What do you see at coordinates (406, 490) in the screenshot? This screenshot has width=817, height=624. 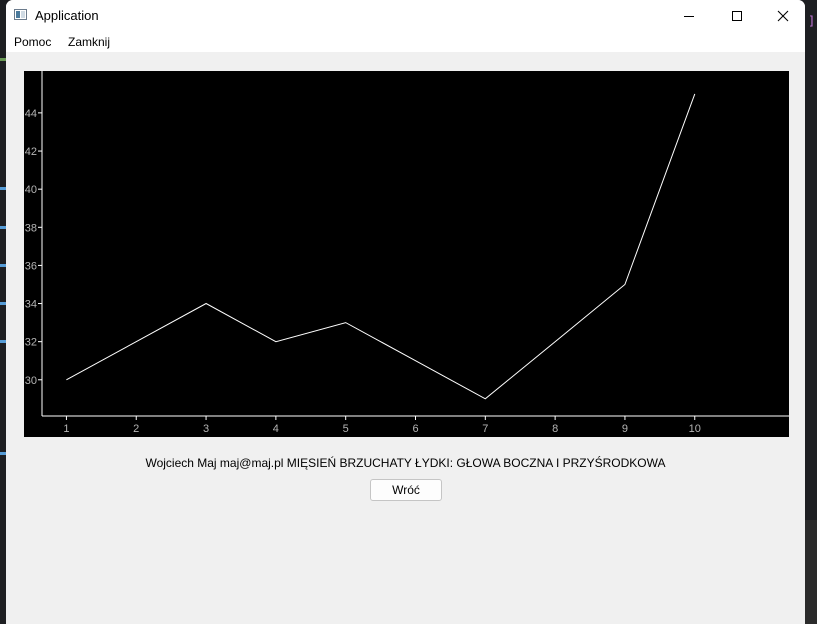 I see `back-button: Wróć` at bounding box center [406, 490].